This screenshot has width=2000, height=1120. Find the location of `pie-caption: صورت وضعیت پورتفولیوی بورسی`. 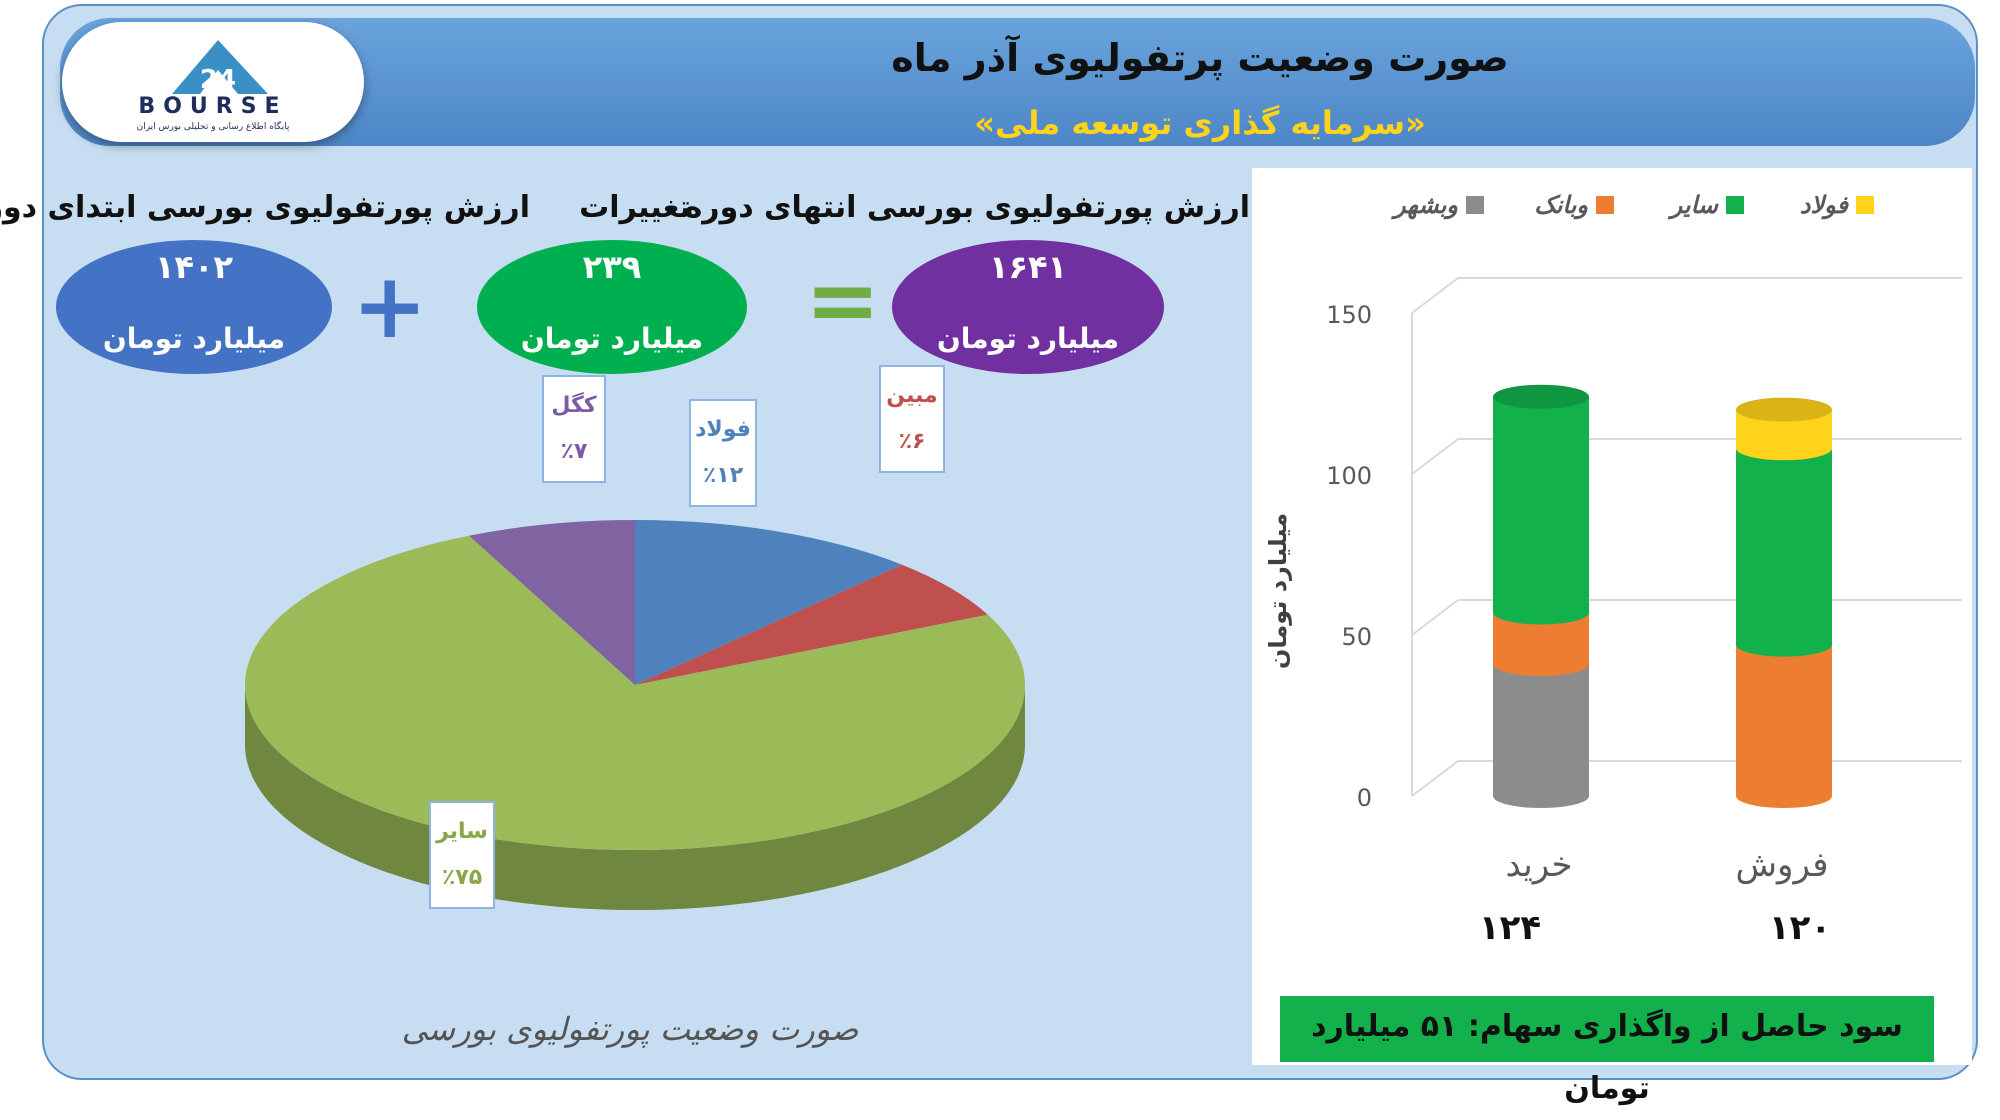

pie-caption: صورت وضعیت پورتفولیوی بورسی is located at coordinates (630, 1029).